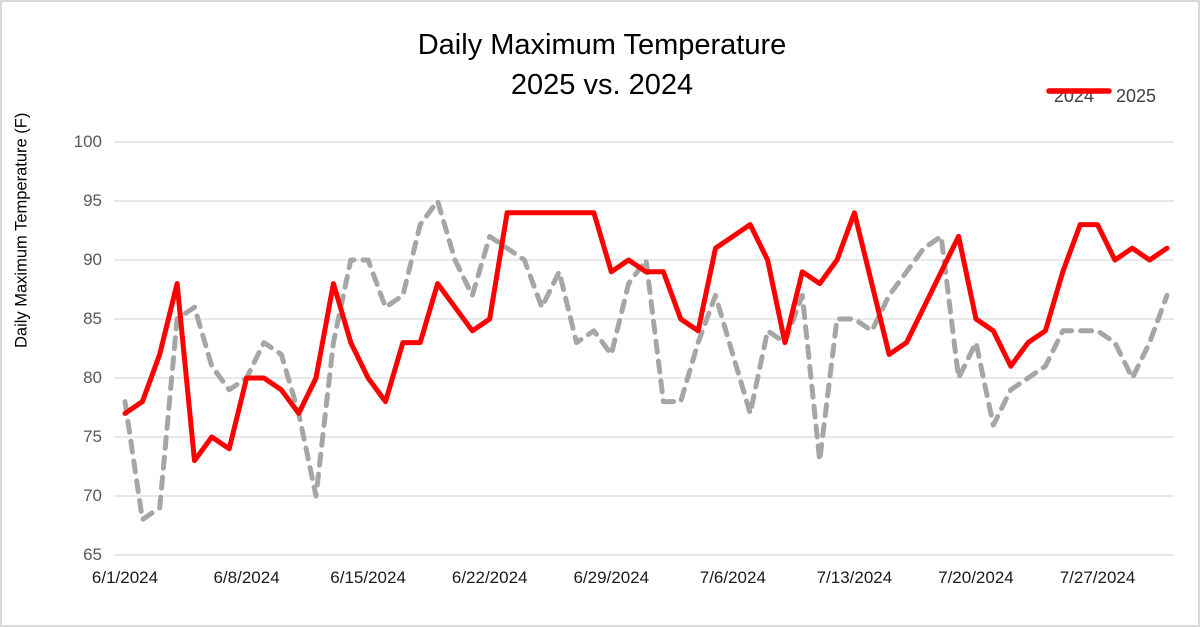 Image resolution: width=1200 pixels, height=627 pixels. I want to click on y-tick-label: 90, so click(92, 259).